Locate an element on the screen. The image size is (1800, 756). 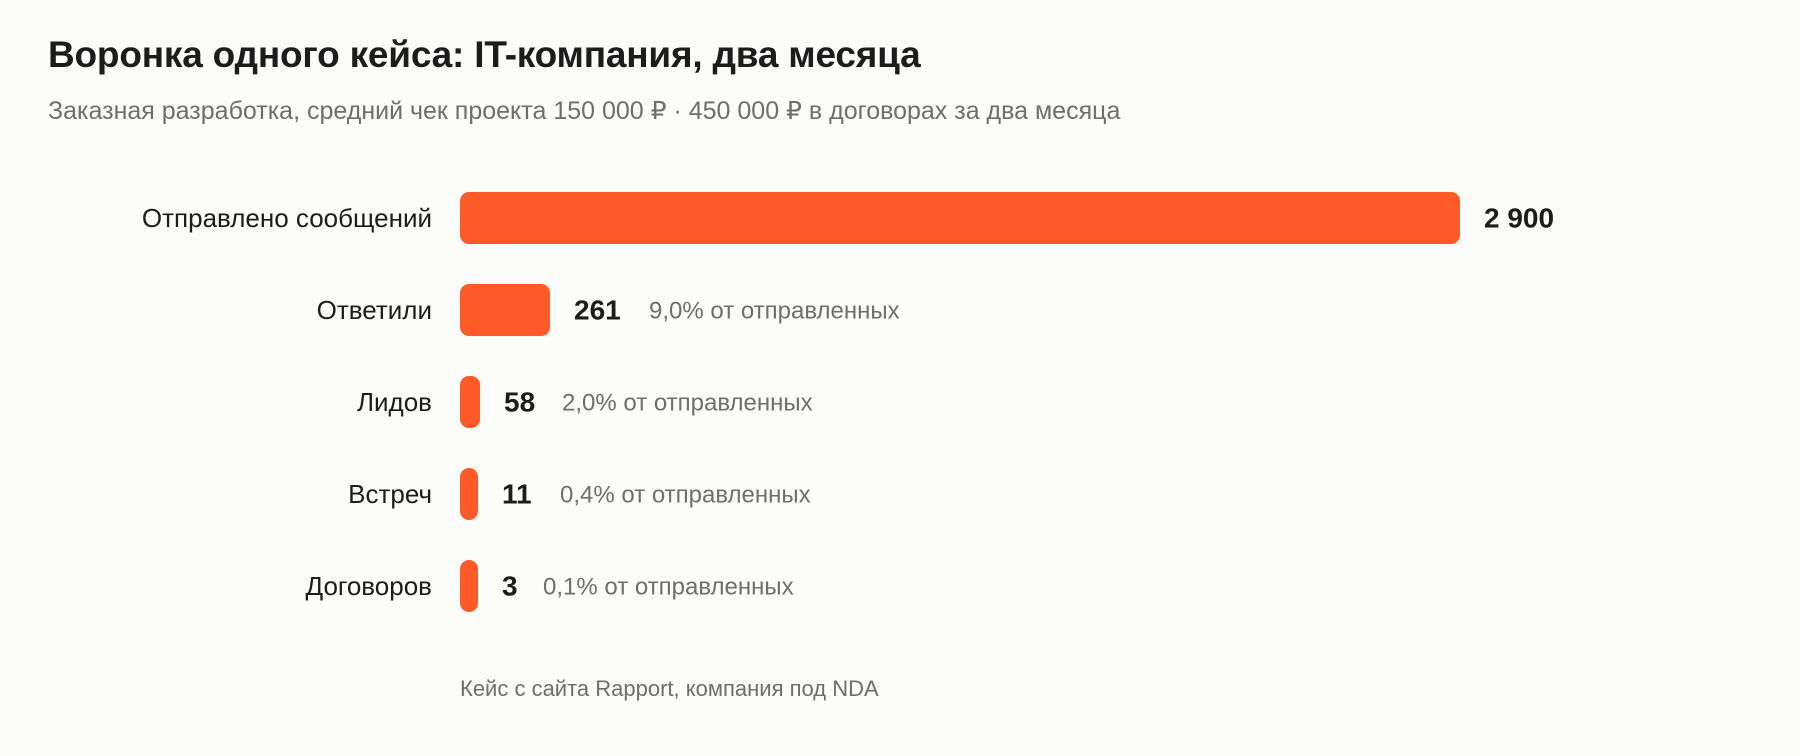
percent-label: 2,0% от отправленных is located at coordinates (687, 403).